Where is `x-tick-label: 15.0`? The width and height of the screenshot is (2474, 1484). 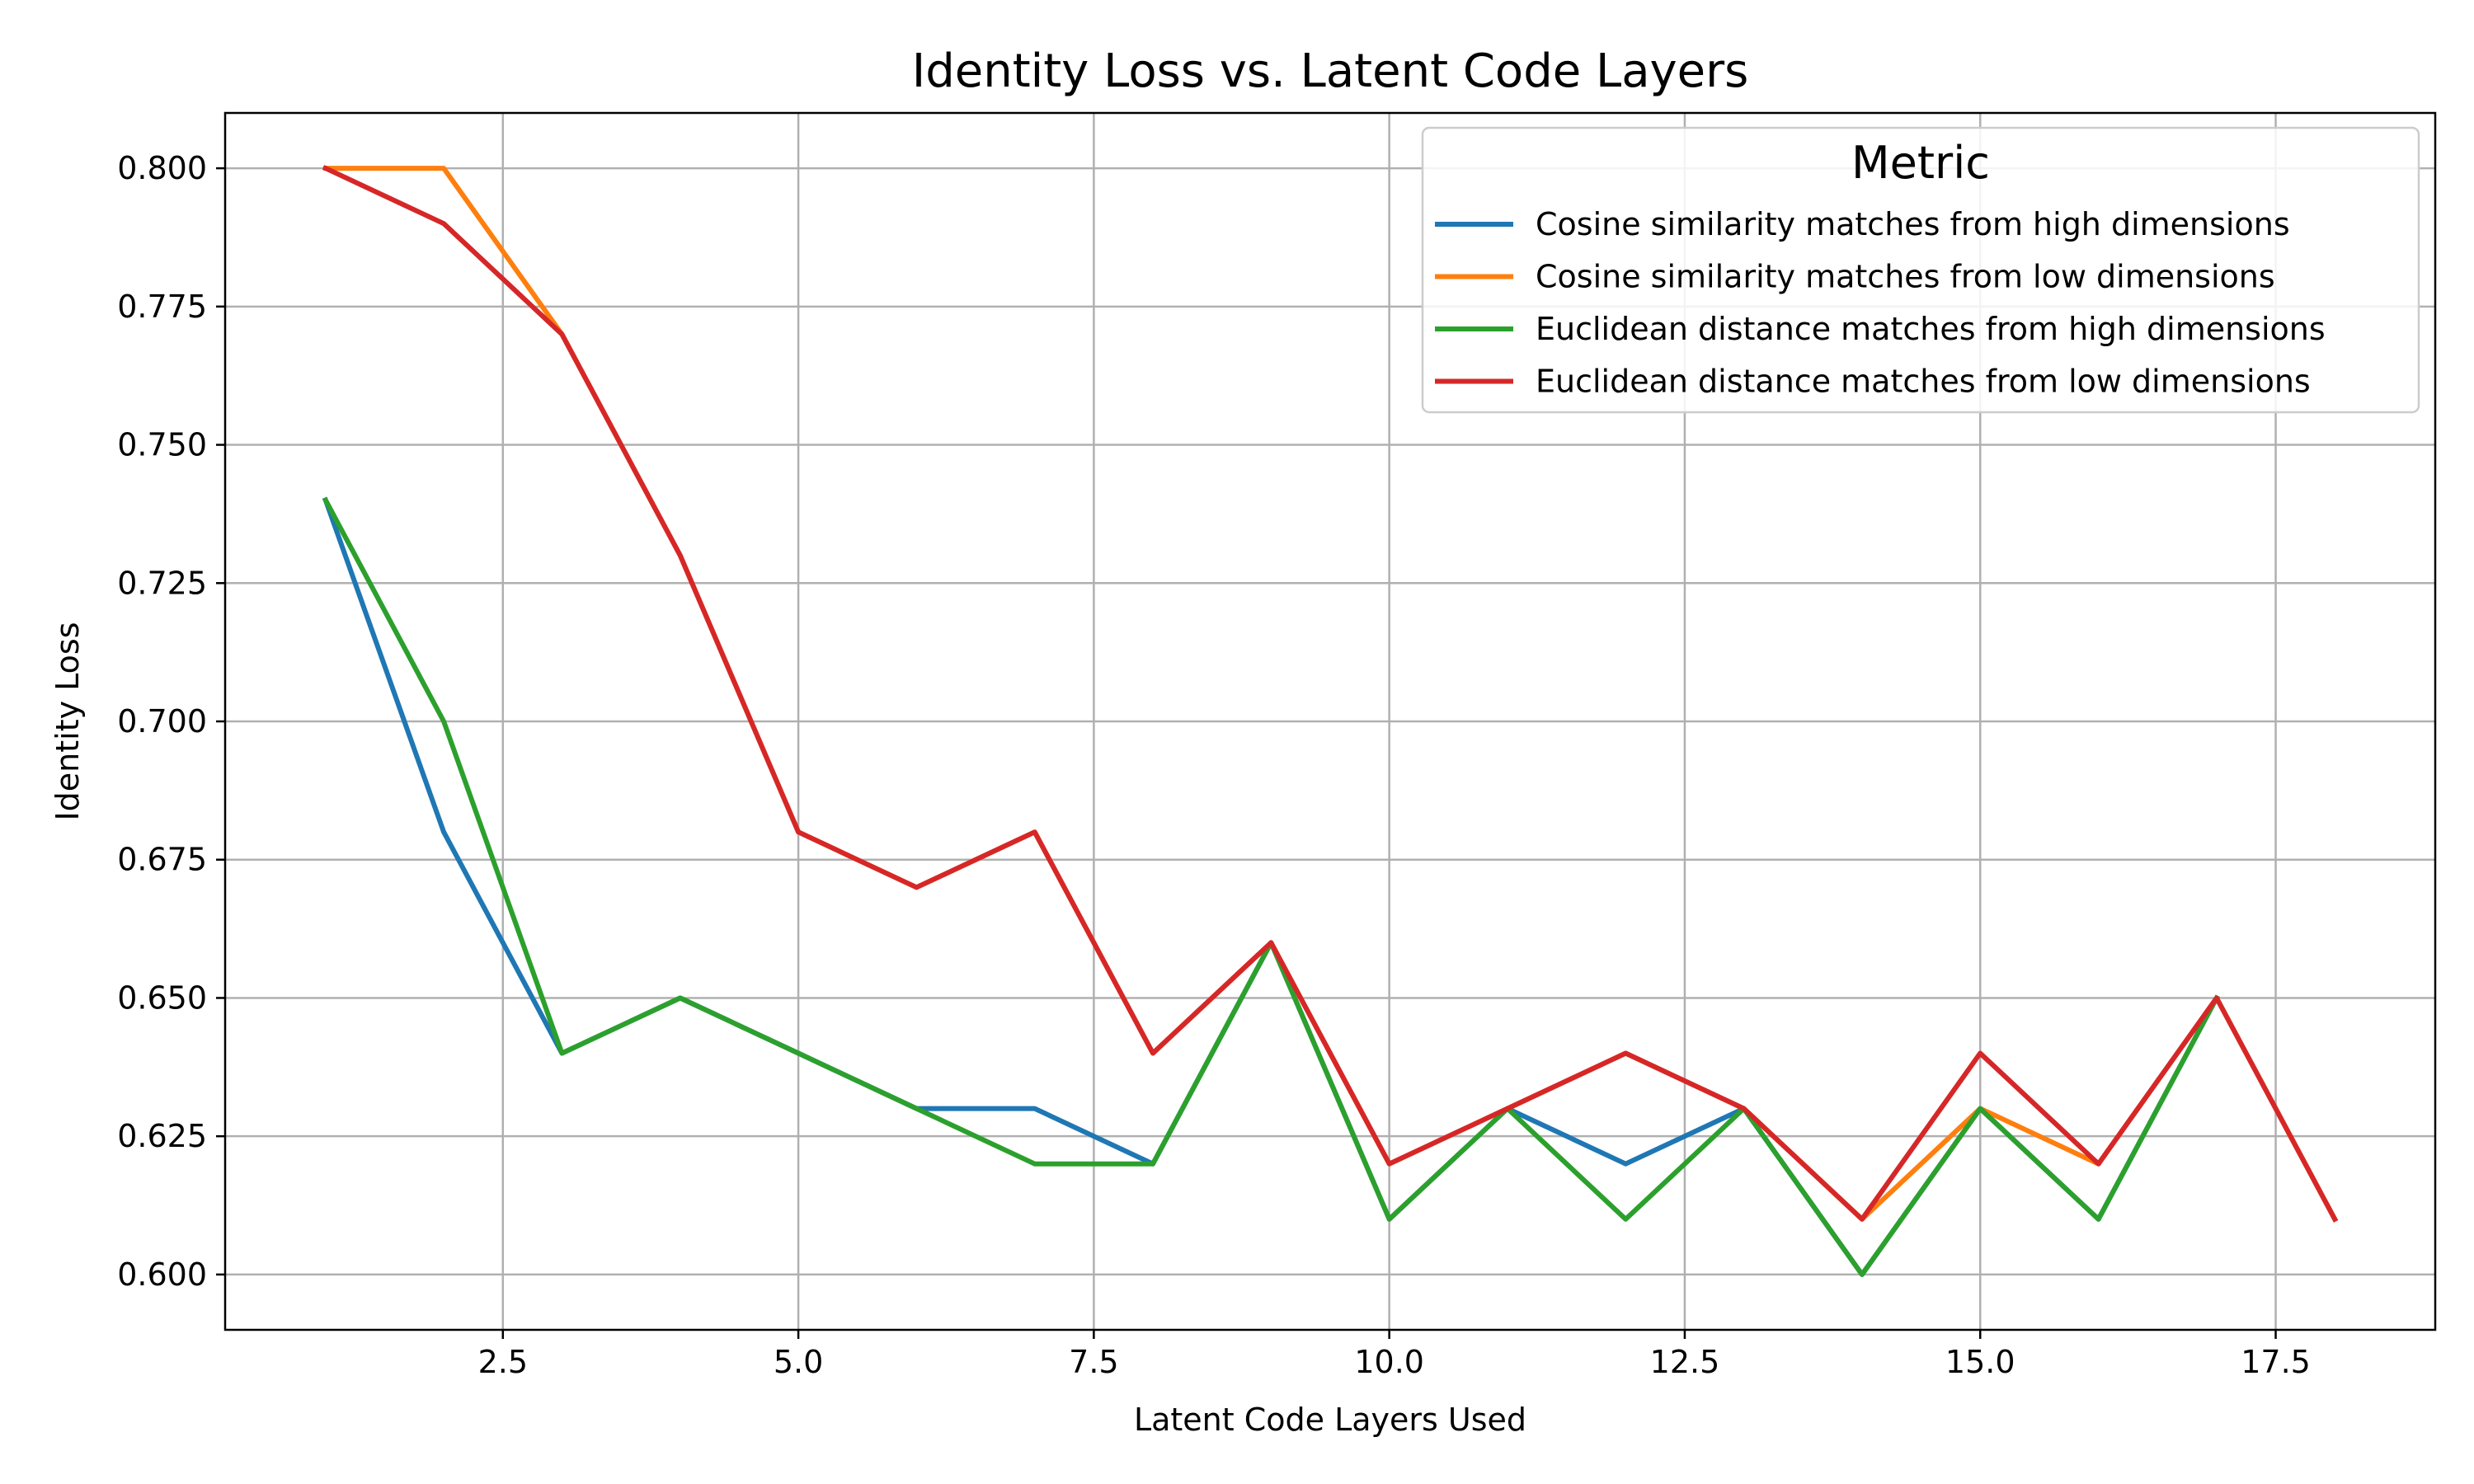
x-tick-label: 15.0 is located at coordinates (1980, 1362).